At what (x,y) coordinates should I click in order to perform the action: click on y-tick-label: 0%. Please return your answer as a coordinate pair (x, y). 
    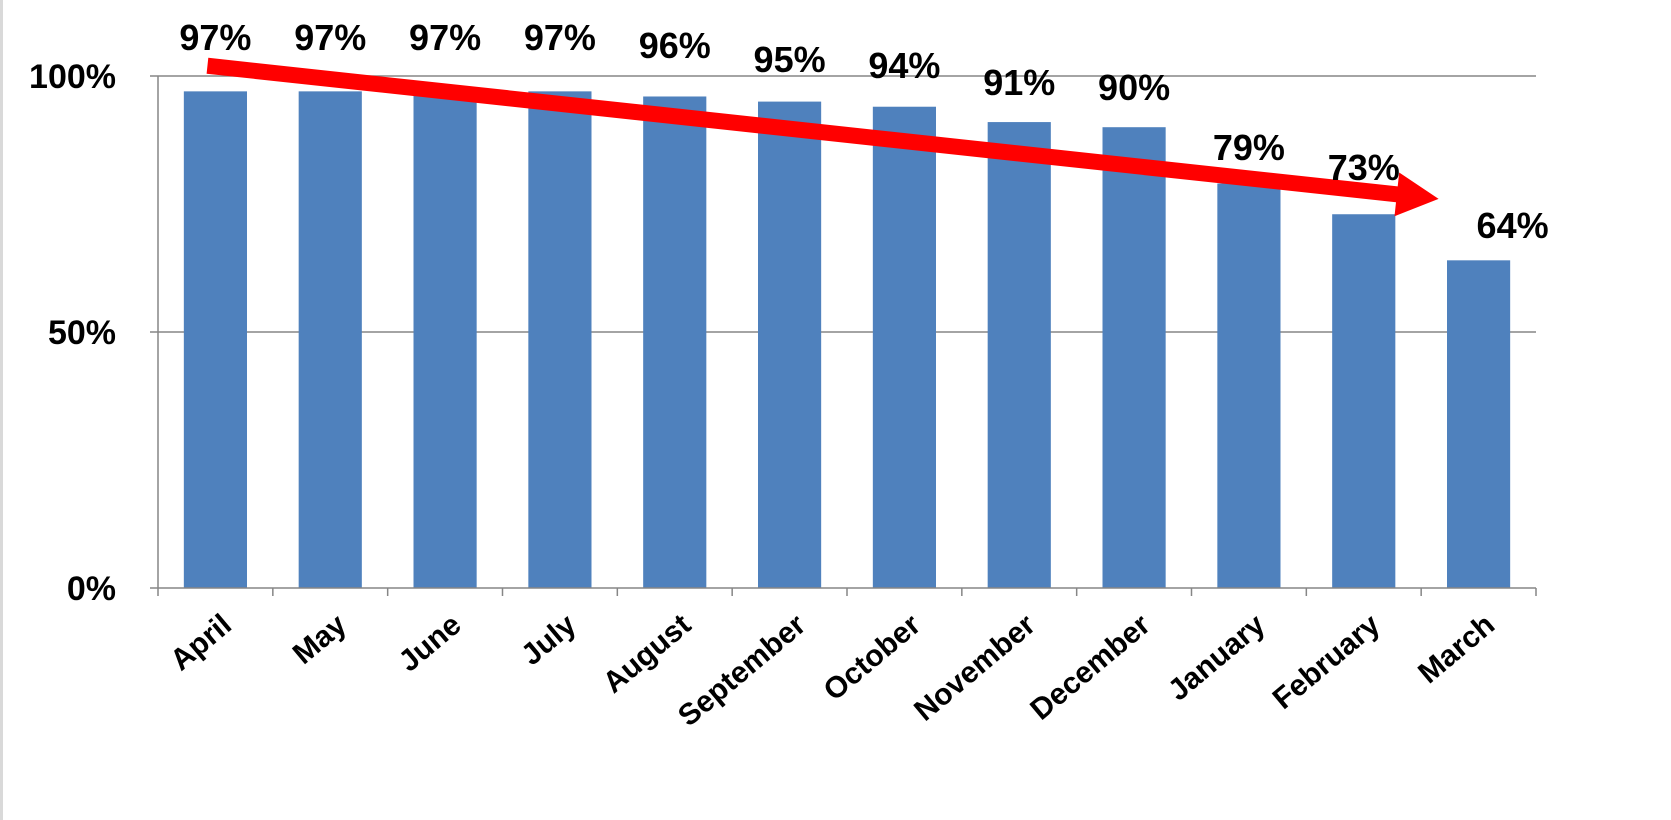
    Looking at the image, I should click on (91, 589).